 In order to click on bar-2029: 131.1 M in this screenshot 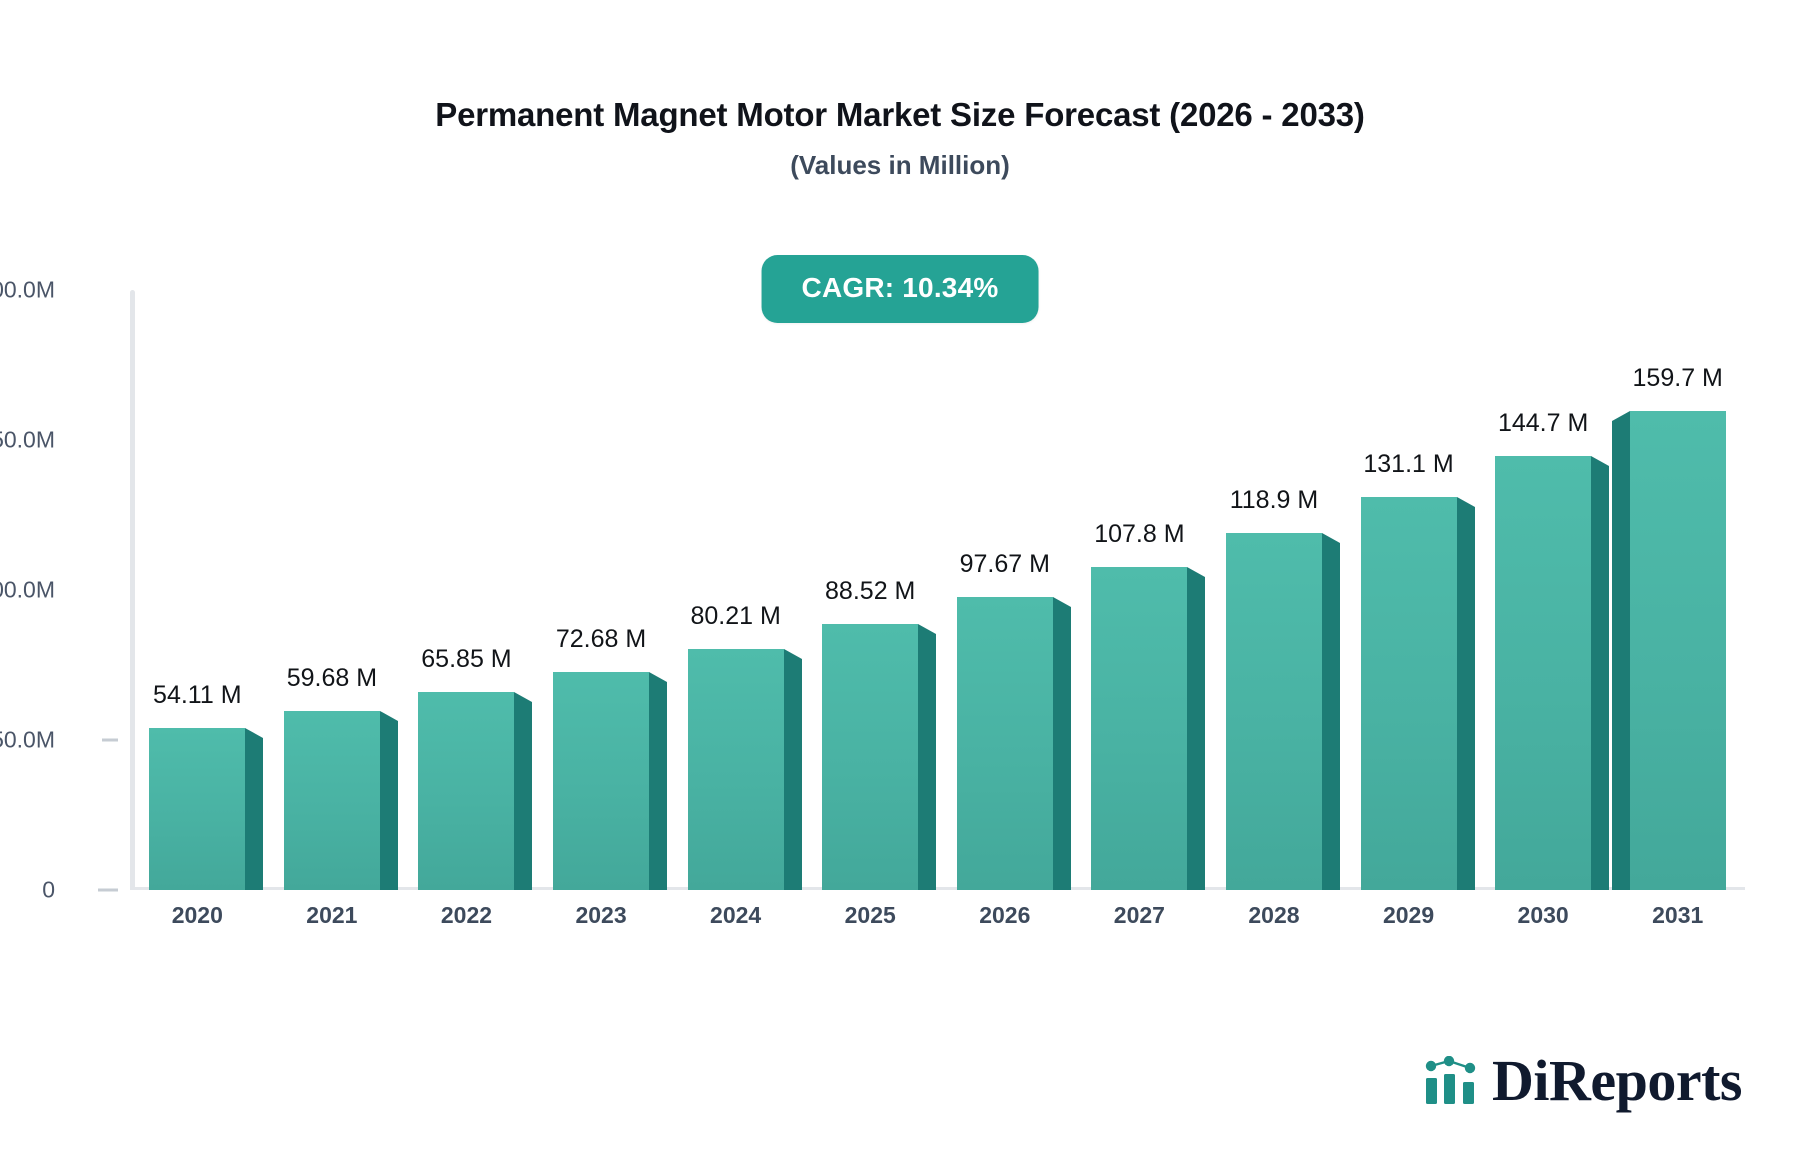, I will do `click(1417, 670)`.